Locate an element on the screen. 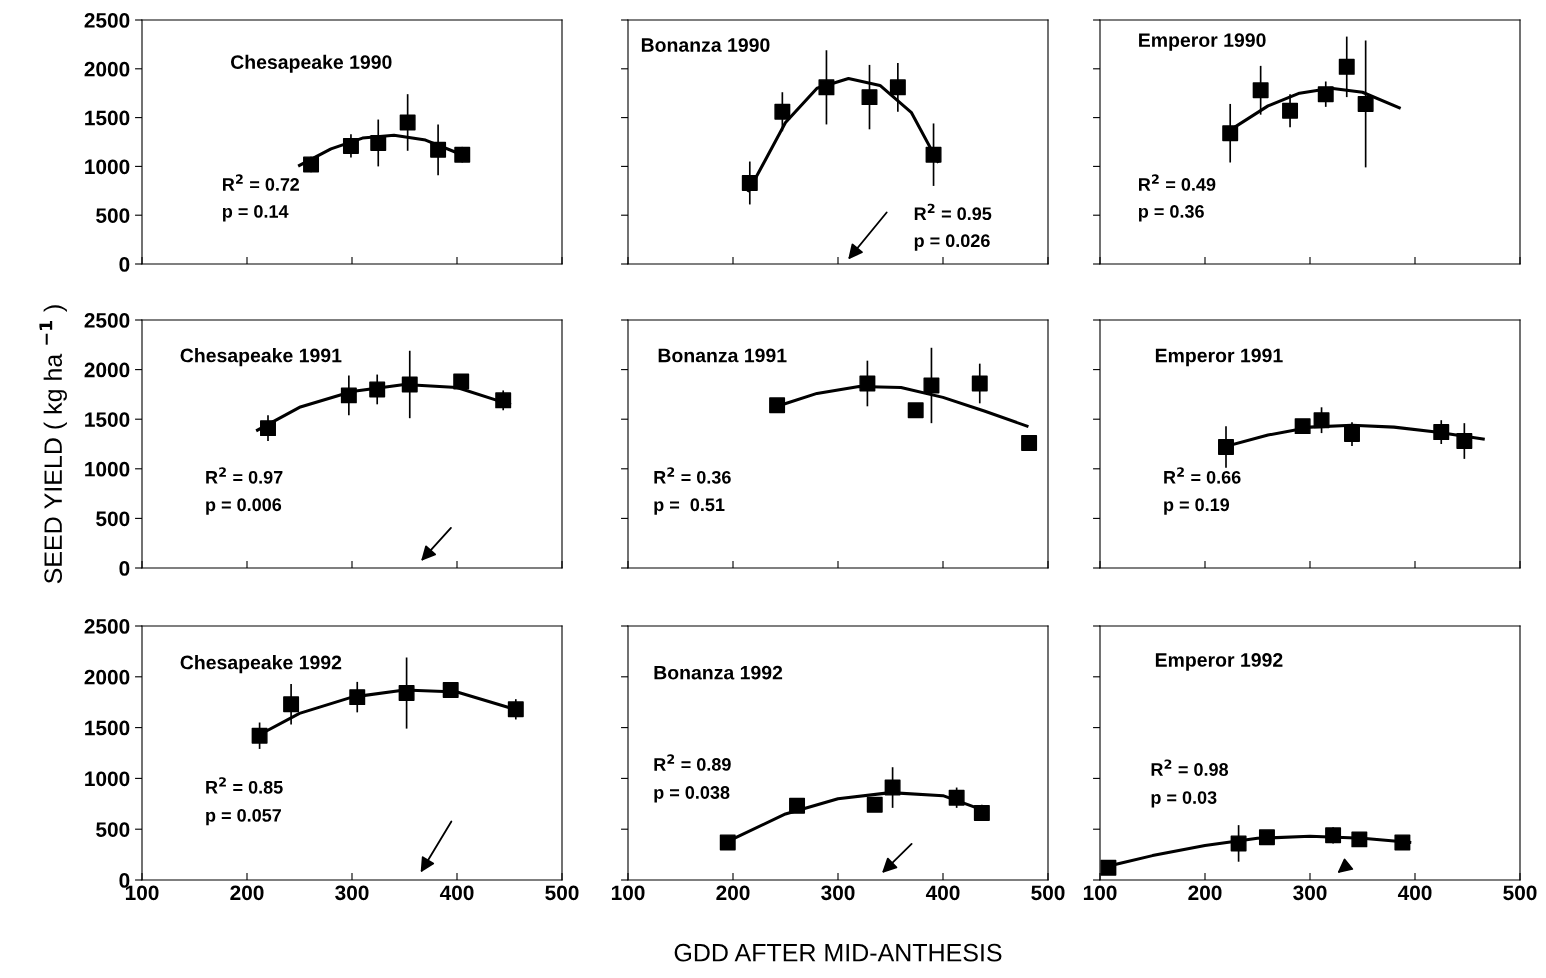 The image size is (1546, 978). annotation: p = 0.03 is located at coordinates (1184, 799).